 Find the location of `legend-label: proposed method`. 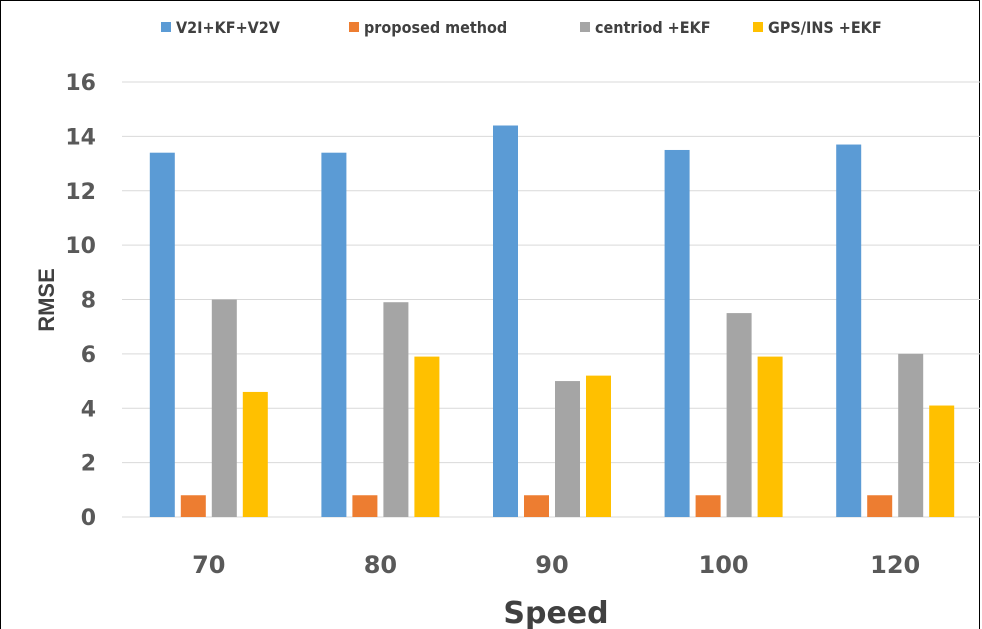

legend-label: proposed method is located at coordinates (435, 27).